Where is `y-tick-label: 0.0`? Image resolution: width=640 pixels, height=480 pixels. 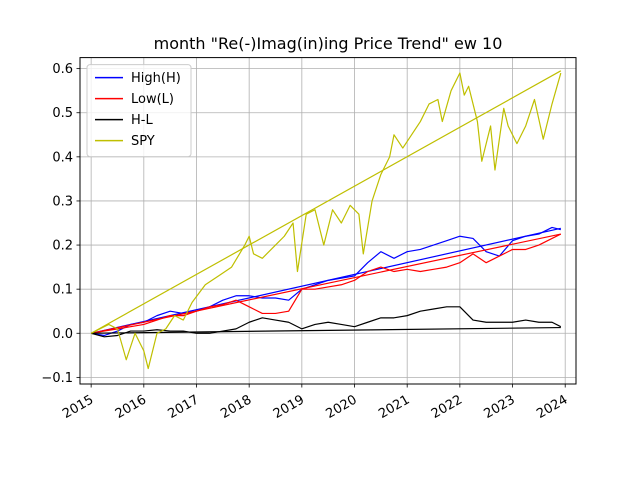
y-tick-label: 0.0 is located at coordinates (62, 334).